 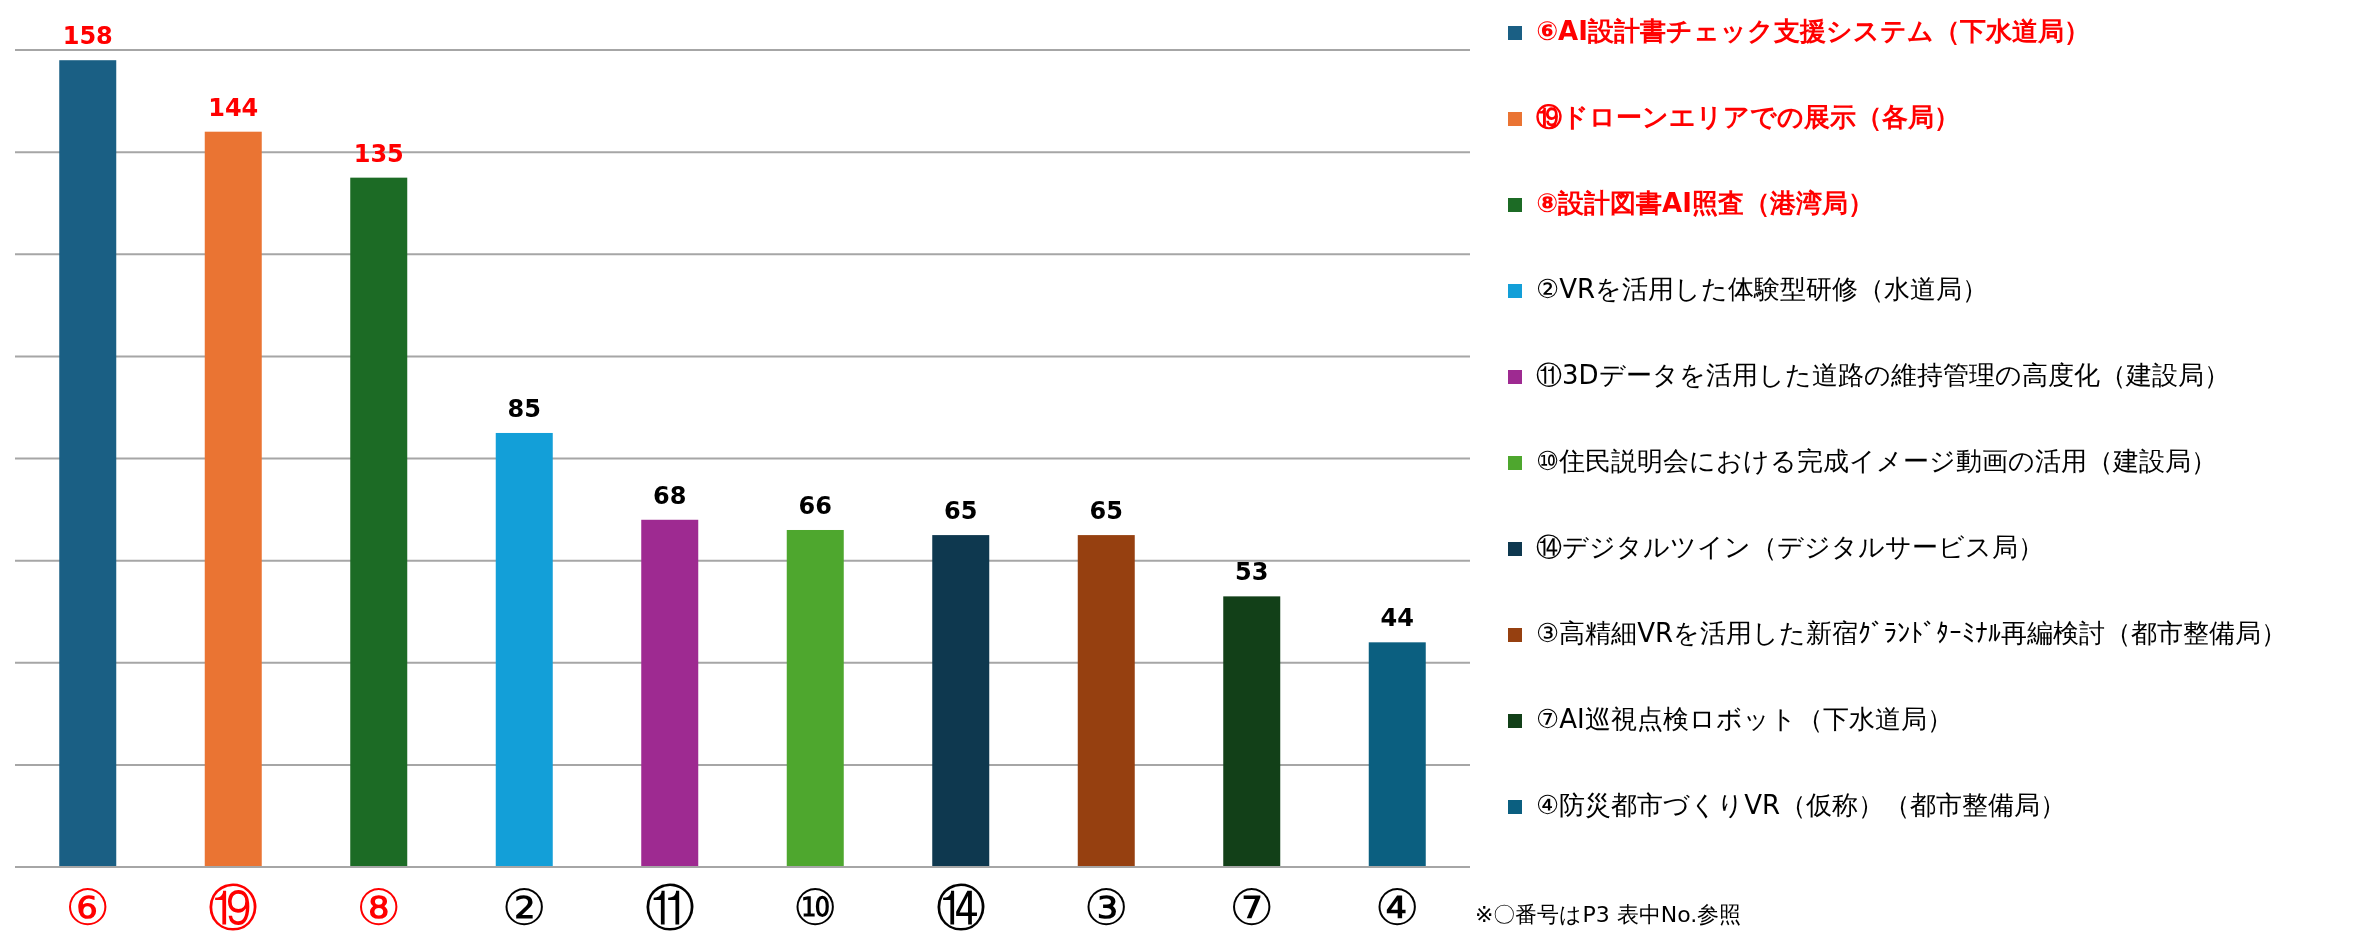 I want to click on data-label: 144, so click(x=233, y=107).